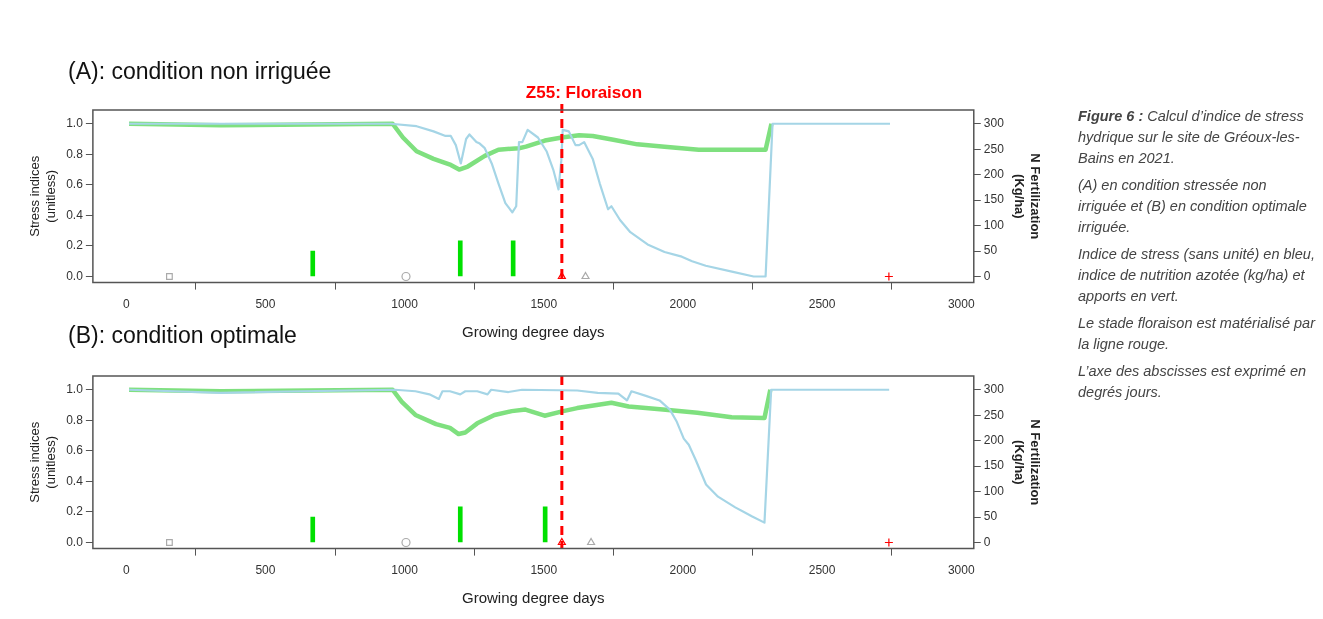 Image resolution: width=1323 pixels, height=619 pixels. What do you see at coordinates (1111, 116) in the screenshot?
I see `caption: Figure 6 :` at bounding box center [1111, 116].